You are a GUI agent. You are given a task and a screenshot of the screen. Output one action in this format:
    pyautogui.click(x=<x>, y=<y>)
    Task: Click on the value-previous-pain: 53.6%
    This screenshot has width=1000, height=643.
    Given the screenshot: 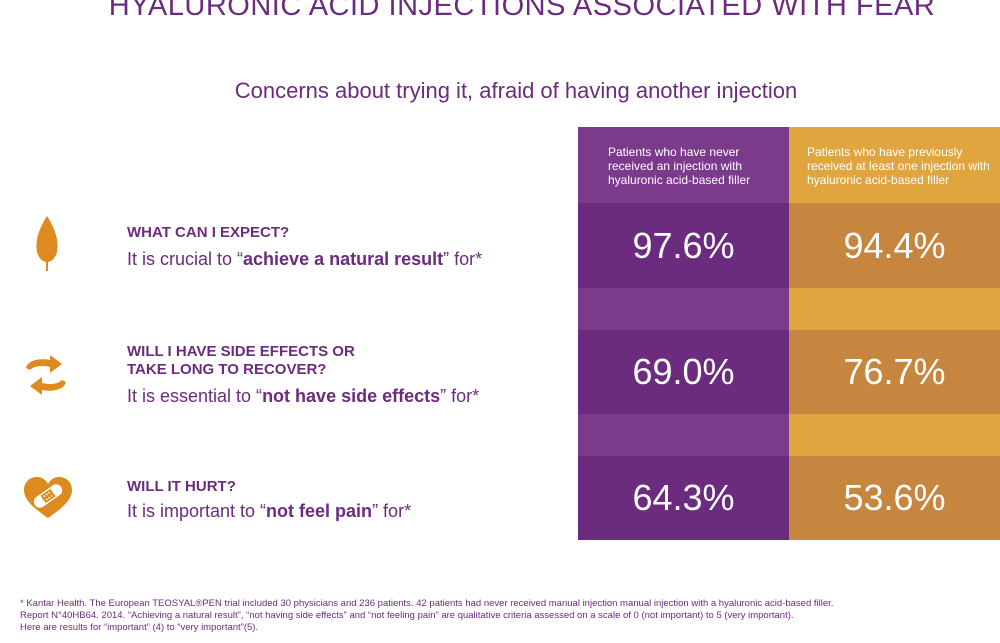 What is the action you would take?
    pyautogui.click(x=894, y=498)
    